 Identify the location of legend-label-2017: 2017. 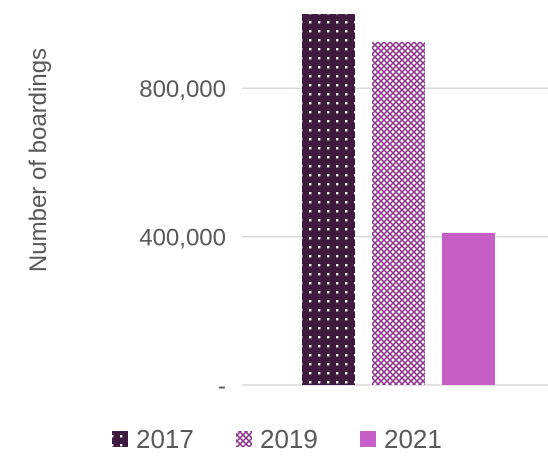
(165, 439).